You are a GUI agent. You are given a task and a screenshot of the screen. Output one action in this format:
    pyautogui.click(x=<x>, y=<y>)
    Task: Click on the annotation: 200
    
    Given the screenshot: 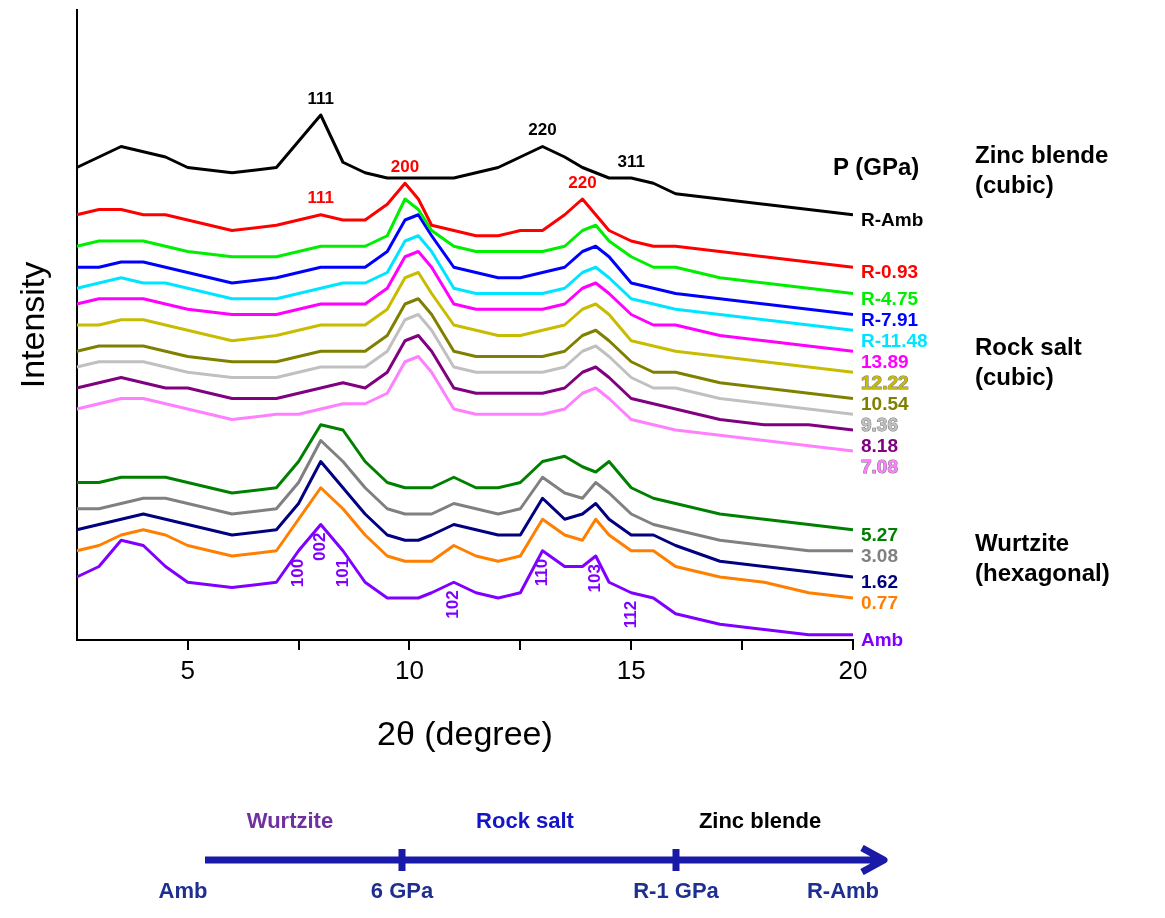 What is the action you would take?
    pyautogui.click(x=405, y=166)
    